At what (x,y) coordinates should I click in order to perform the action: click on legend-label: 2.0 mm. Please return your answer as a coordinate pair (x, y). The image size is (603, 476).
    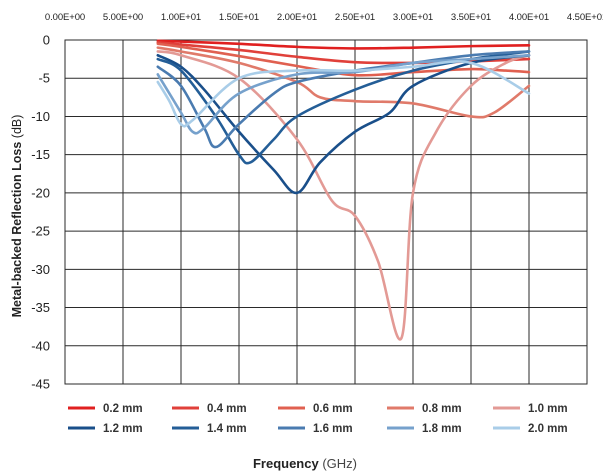
    Looking at the image, I should click on (548, 429).